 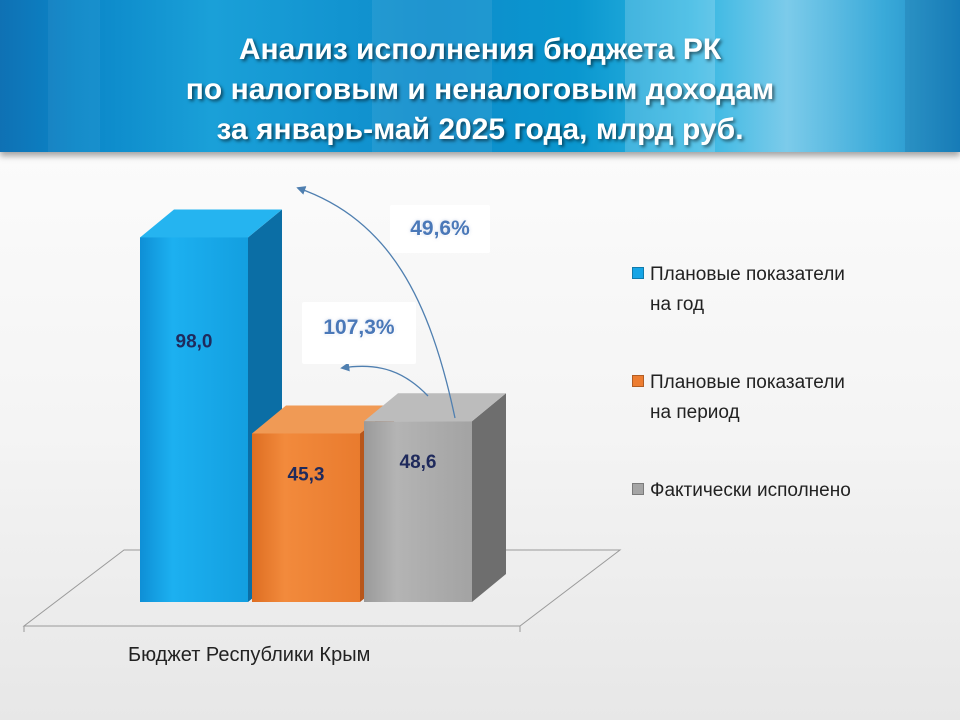 What do you see at coordinates (194, 419) in the screenshot?
I see `bar-plan-year-front` at bounding box center [194, 419].